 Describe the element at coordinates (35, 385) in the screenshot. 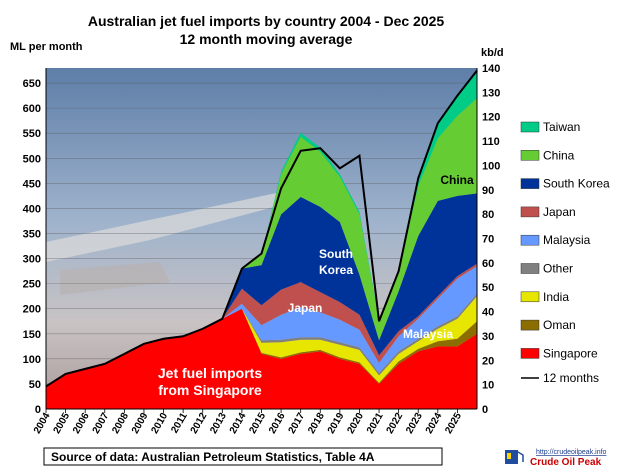

I see `y-tick-left-50: 50` at that location.